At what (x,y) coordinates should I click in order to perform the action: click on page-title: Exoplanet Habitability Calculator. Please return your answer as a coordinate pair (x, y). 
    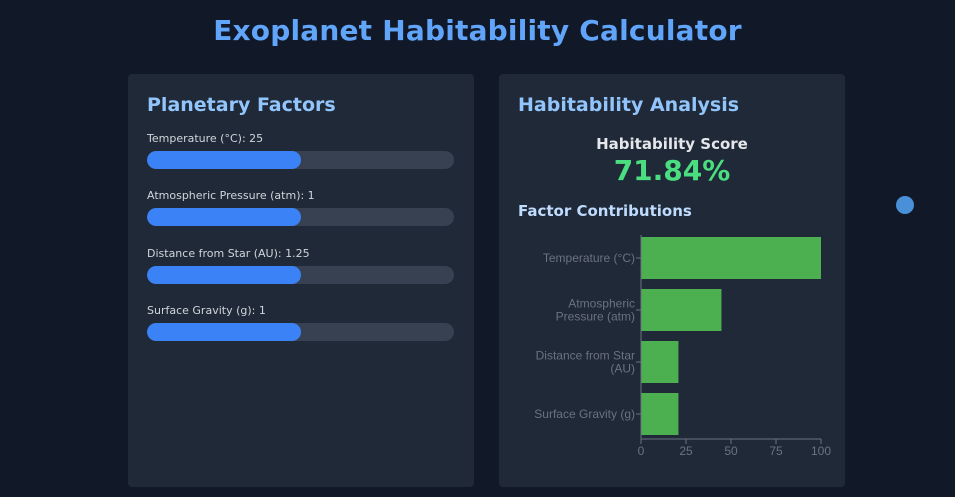
    Looking at the image, I should click on (477, 30).